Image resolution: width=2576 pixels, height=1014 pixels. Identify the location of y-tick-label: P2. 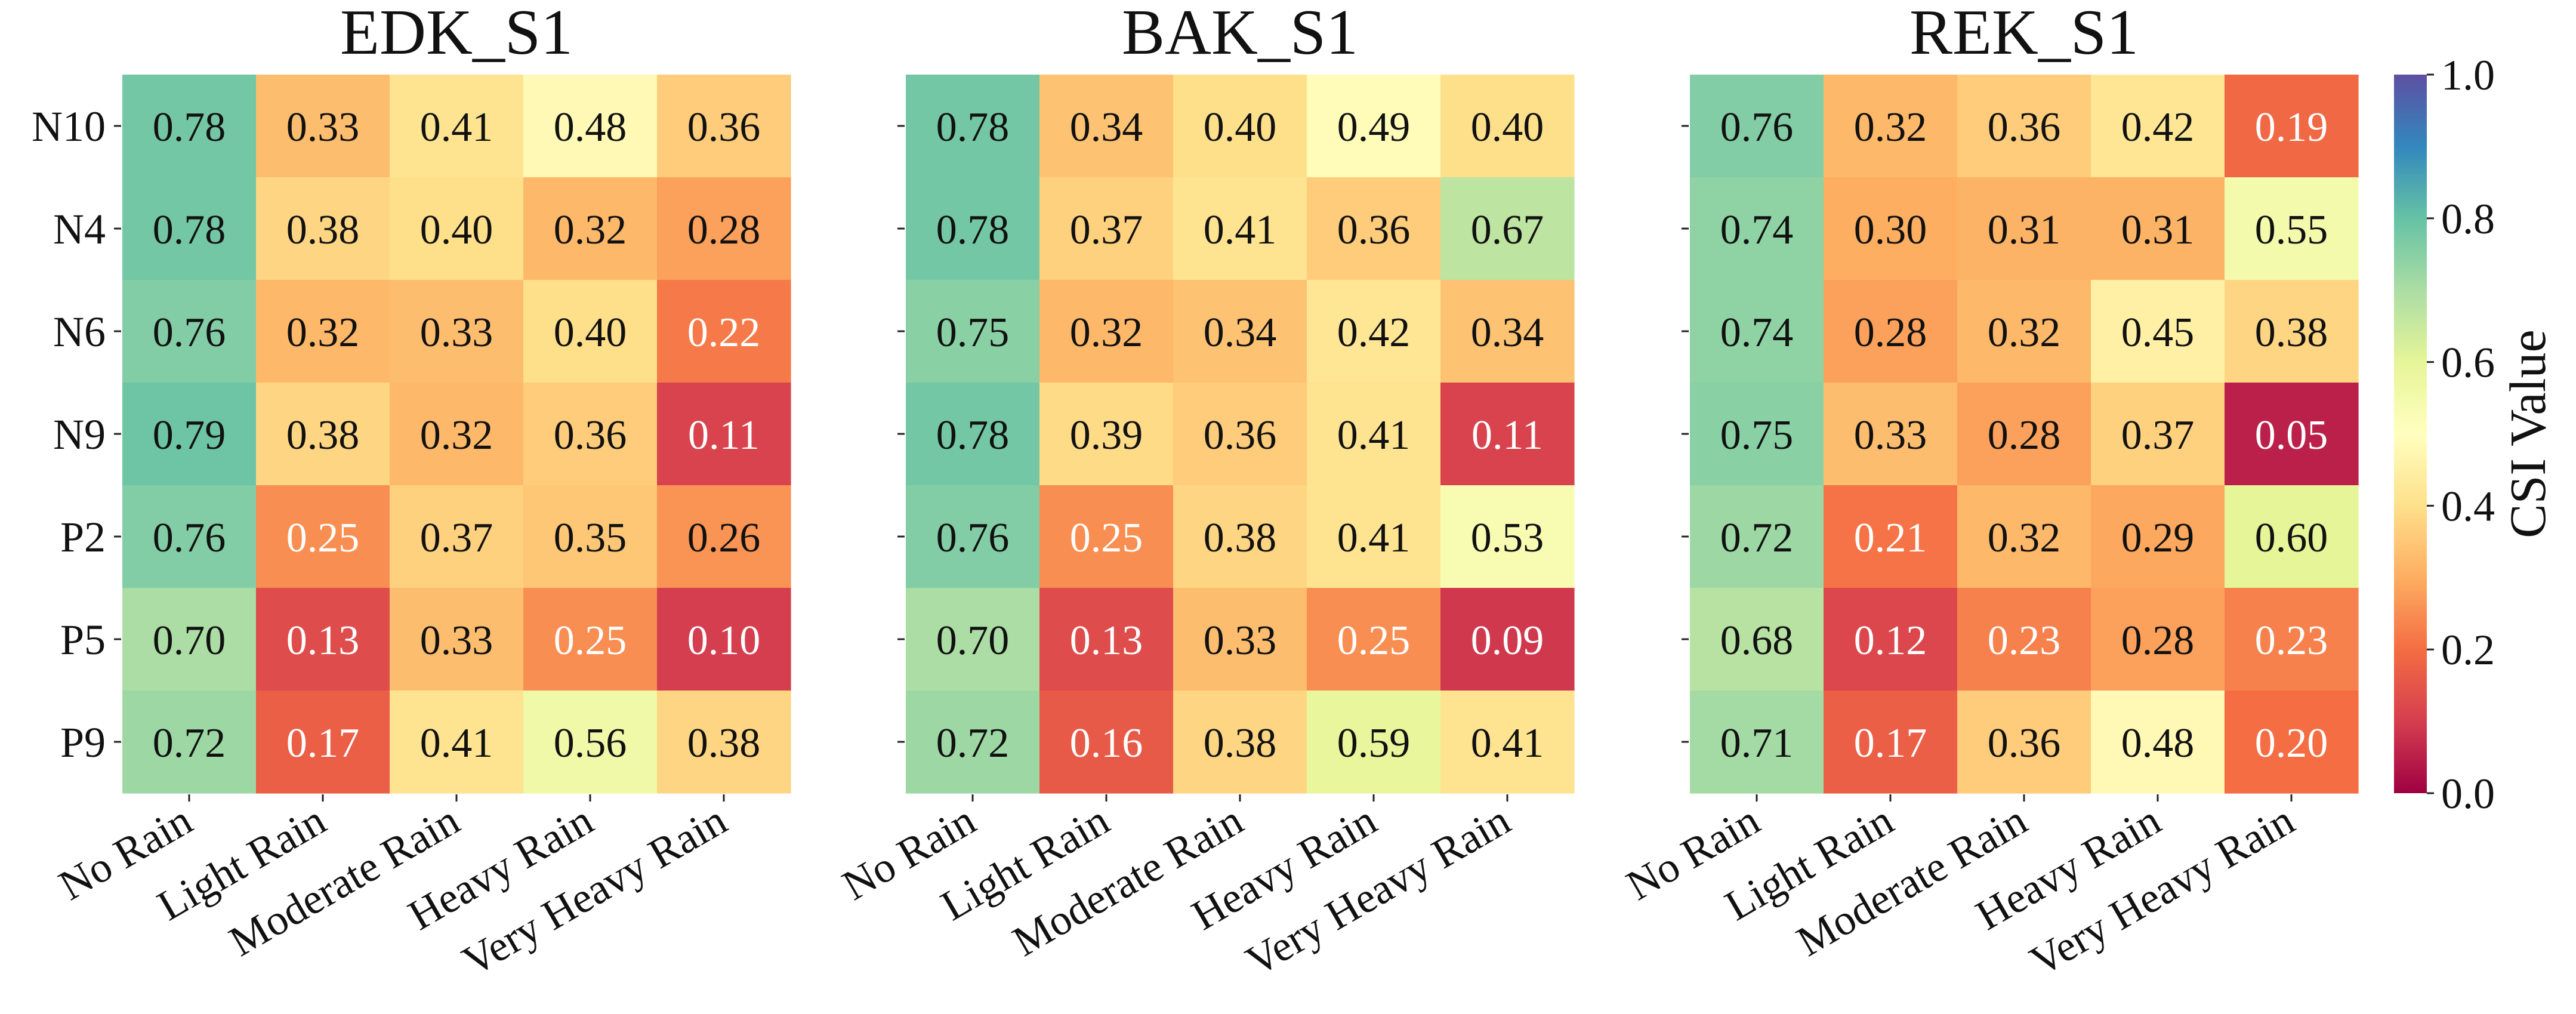
(83, 537).